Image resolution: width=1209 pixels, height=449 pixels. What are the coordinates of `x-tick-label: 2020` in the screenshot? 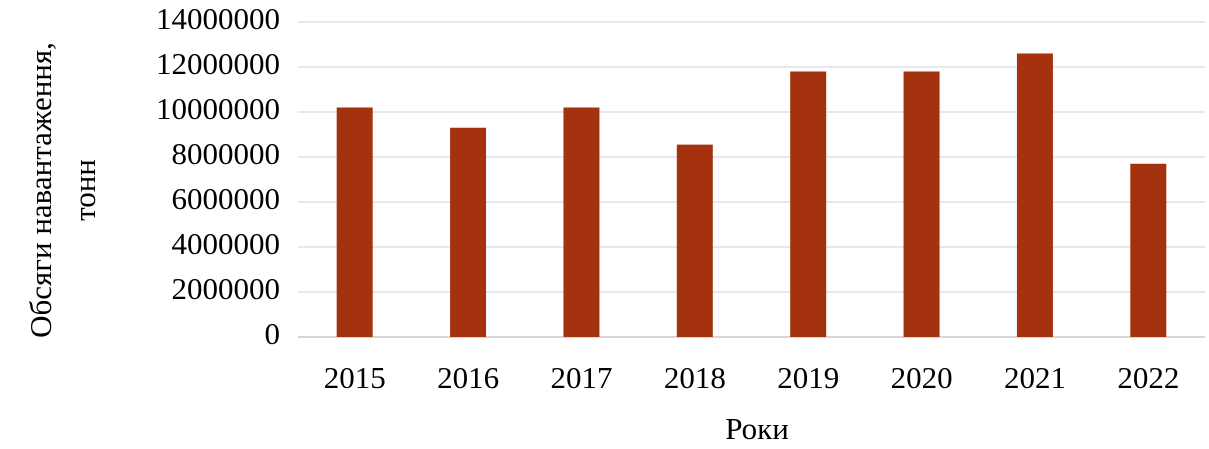 It's located at (922, 377).